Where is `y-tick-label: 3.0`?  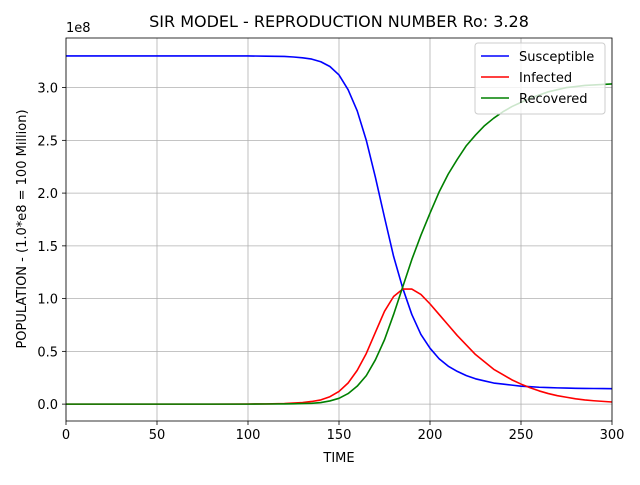
y-tick-label: 3.0 is located at coordinates (47, 89).